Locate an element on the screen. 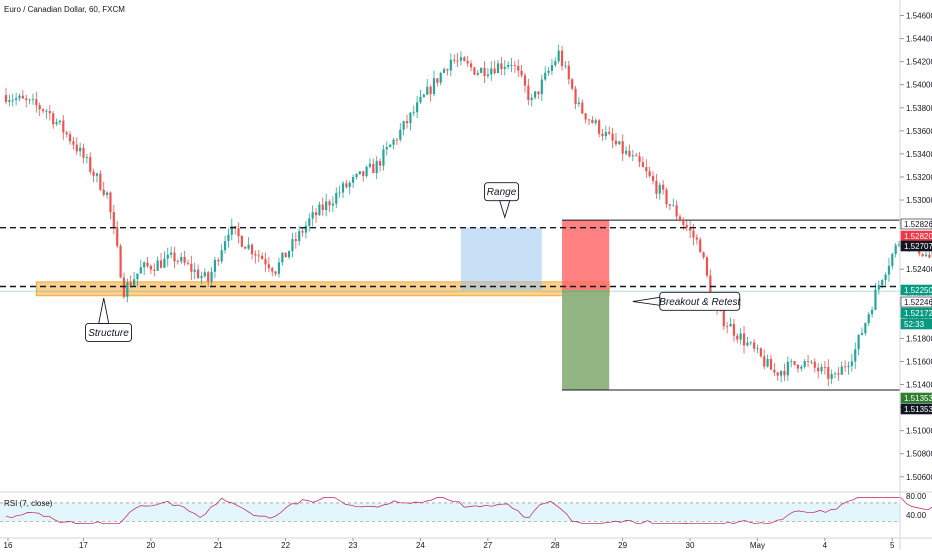 This screenshot has height=555, width=932. time-tick-label: 23 is located at coordinates (353, 545).